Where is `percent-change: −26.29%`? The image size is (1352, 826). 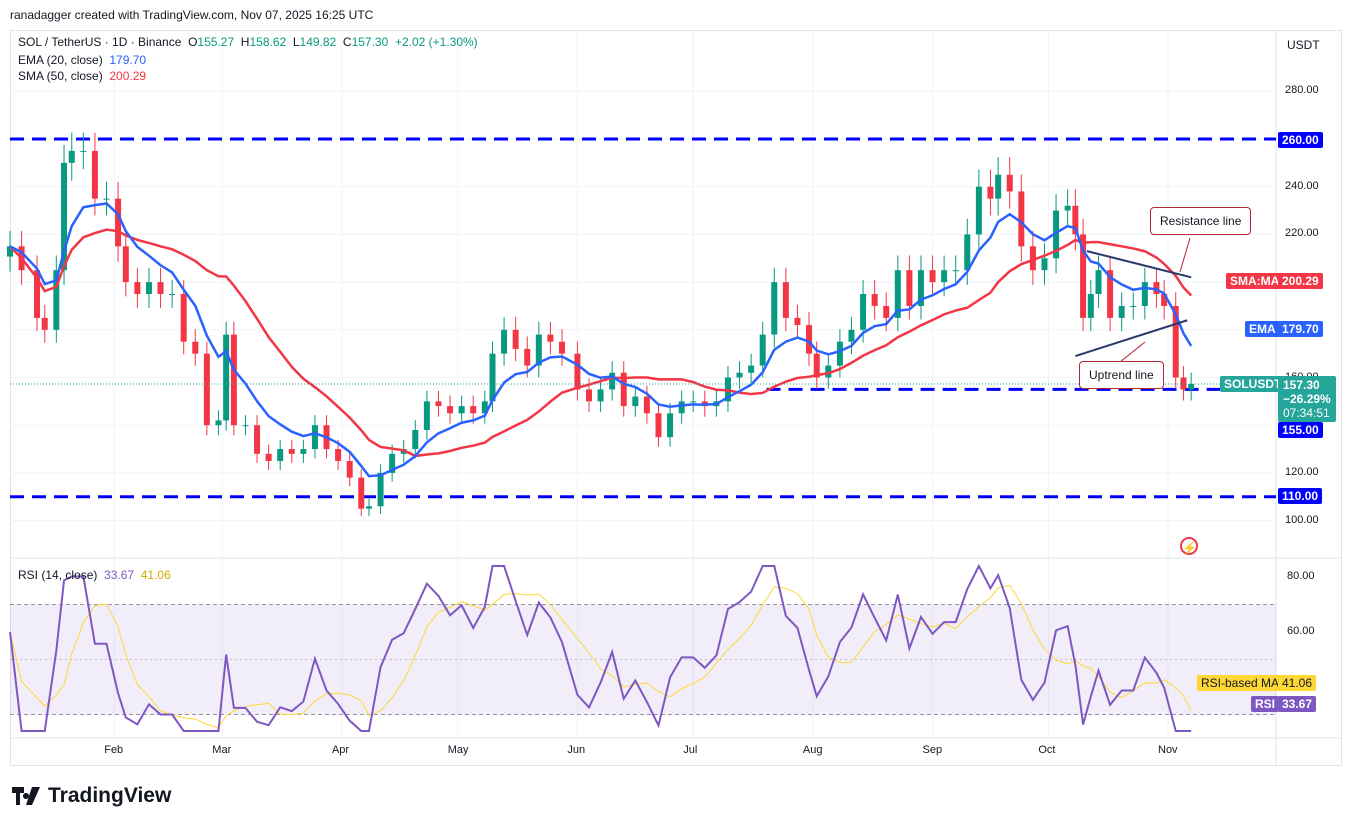
percent-change: −26.29% is located at coordinates (1307, 399).